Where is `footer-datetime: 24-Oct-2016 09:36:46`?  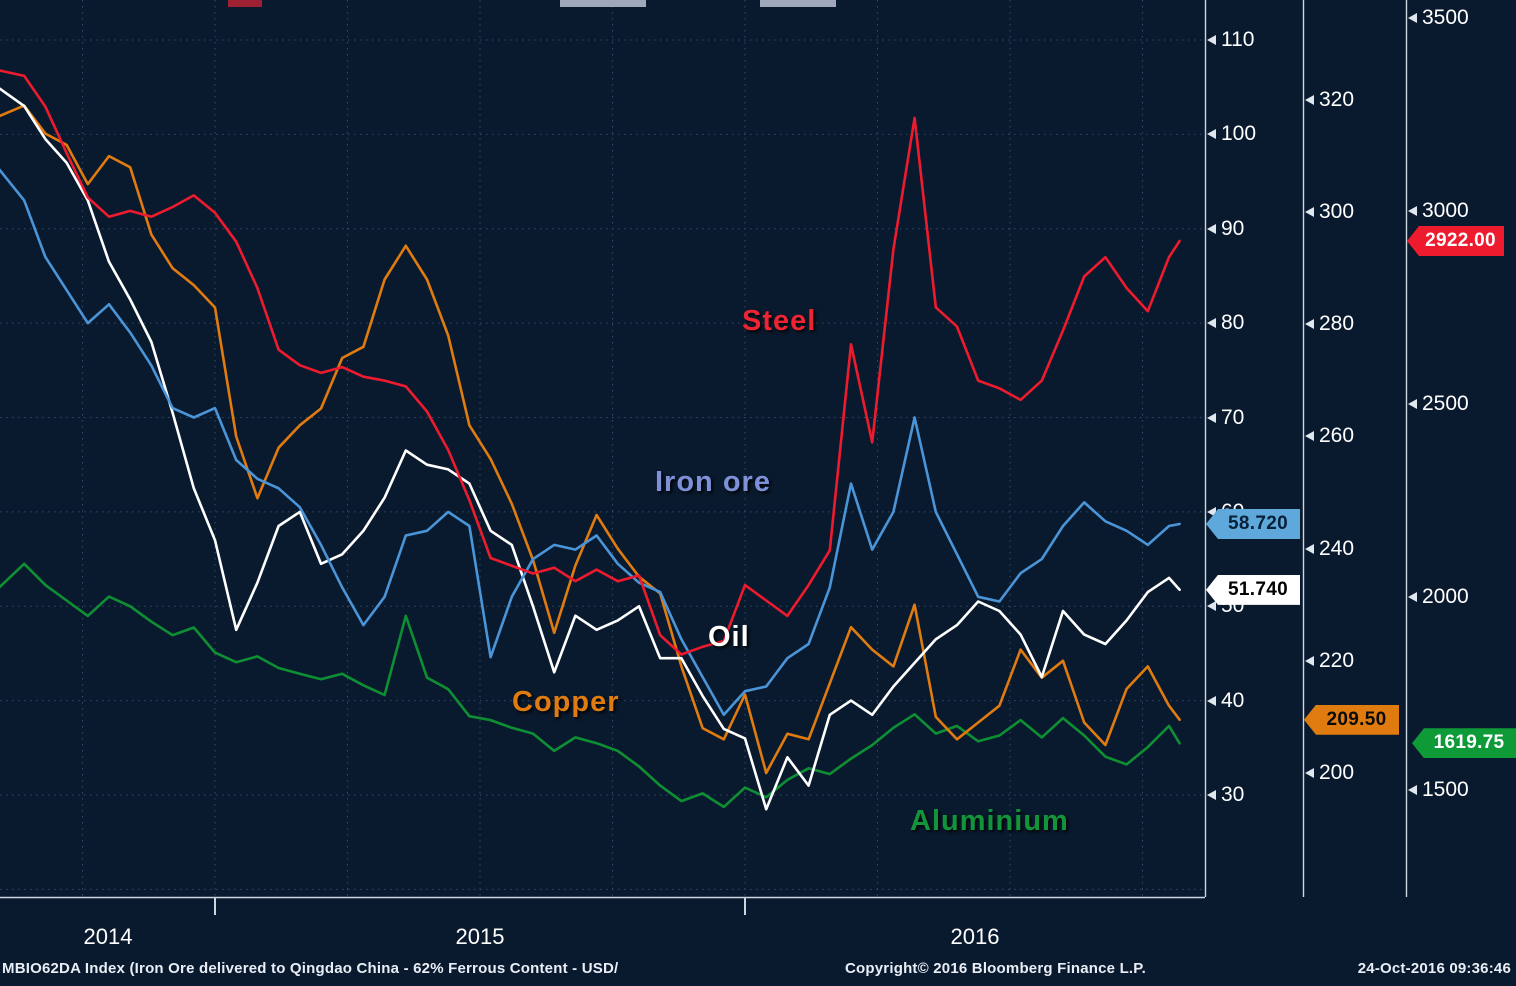 footer-datetime: 24-Oct-2016 09:36:46 is located at coordinates (1434, 968).